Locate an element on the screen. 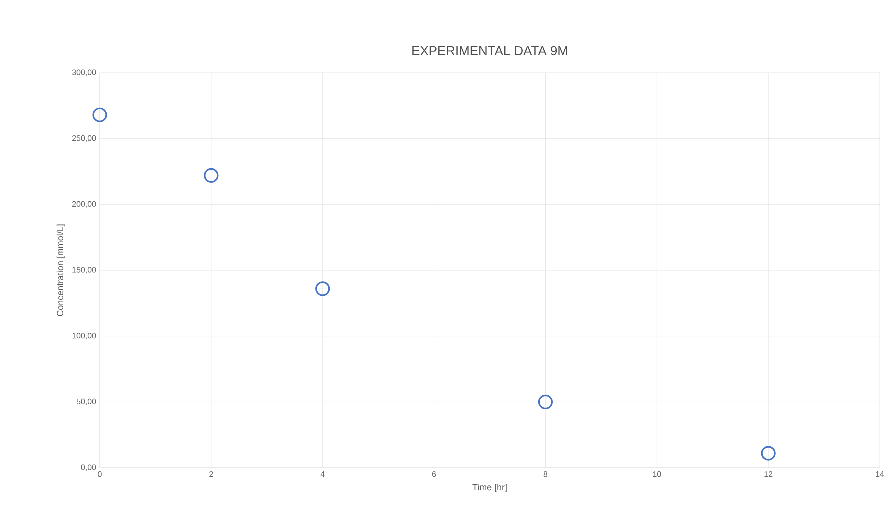 The height and width of the screenshot is (532, 894). x-axis-title: Time [hr] is located at coordinates (489, 488).